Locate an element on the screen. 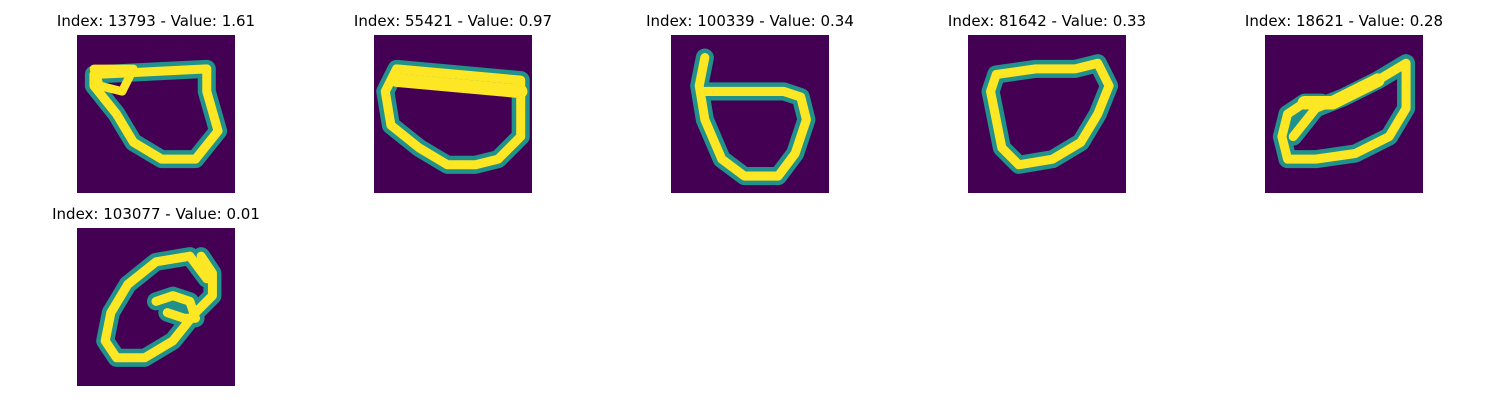 Image resolution: width=1500 pixels, height=400 pixels. panel-title: Index: 81642 - Value: 0.33 is located at coordinates (1047, 21).